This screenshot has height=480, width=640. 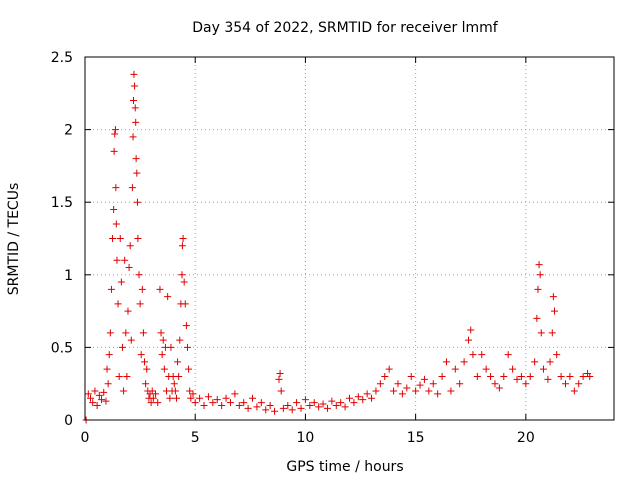 What do you see at coordinates (306, 438) in the screenshot?
I see `x-tick-label: 10` at bounding box center [306, 438].